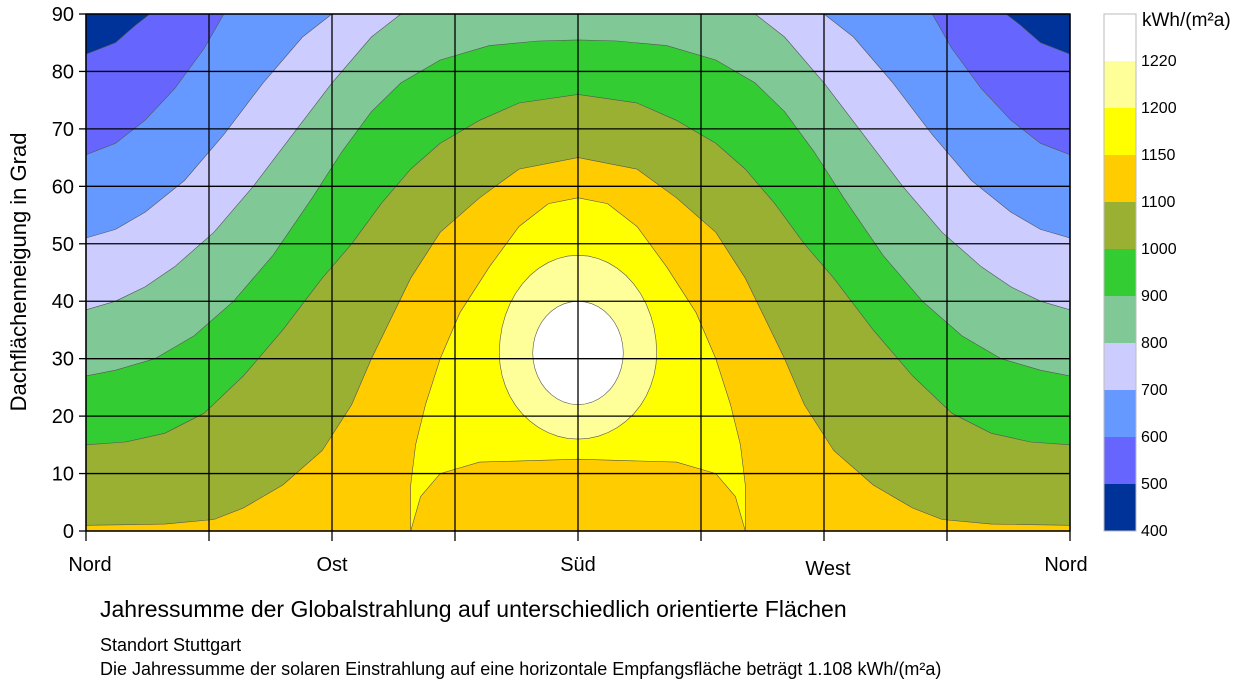  What do you see at coordinates (1159, 108) in the screenshot?
I see `legend-label: 1200` at bounding box center [1159, 108].